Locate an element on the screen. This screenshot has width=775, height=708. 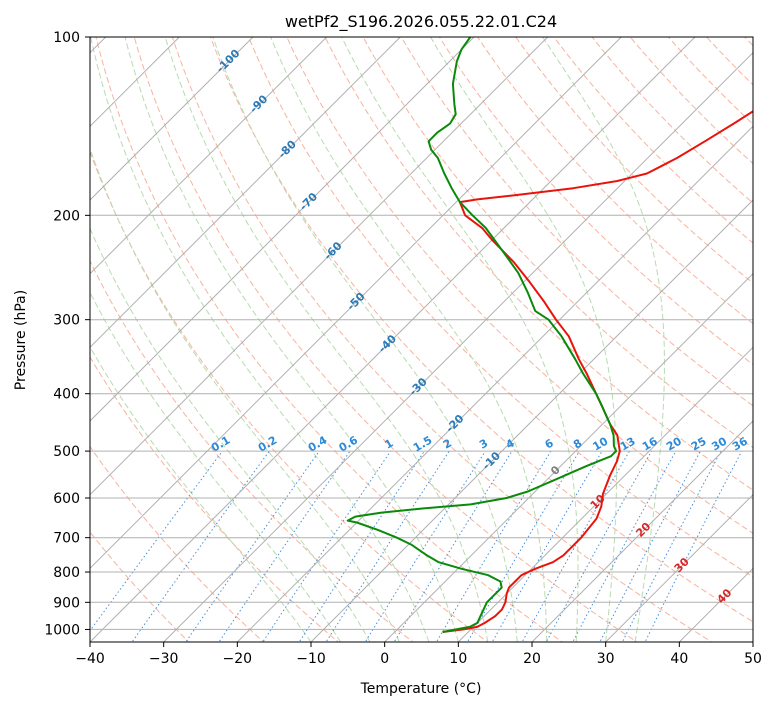
x-axis-ticks: −40 −30 −20 −10 0 10 20 30 40 50 is located at coordinates (418, 654).